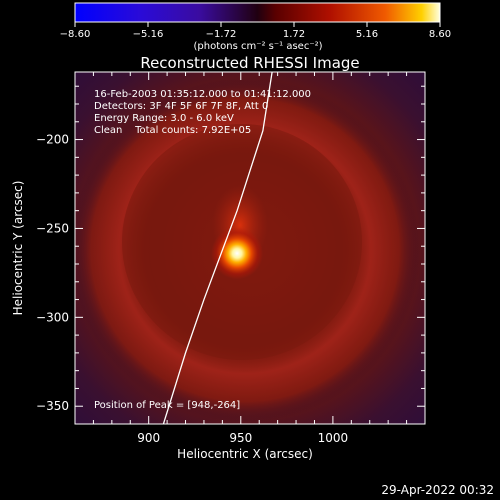 The image size is (500, 500). I want to click on y-axis-label: Heliocentric Y (arcsec), so click(18, 248).